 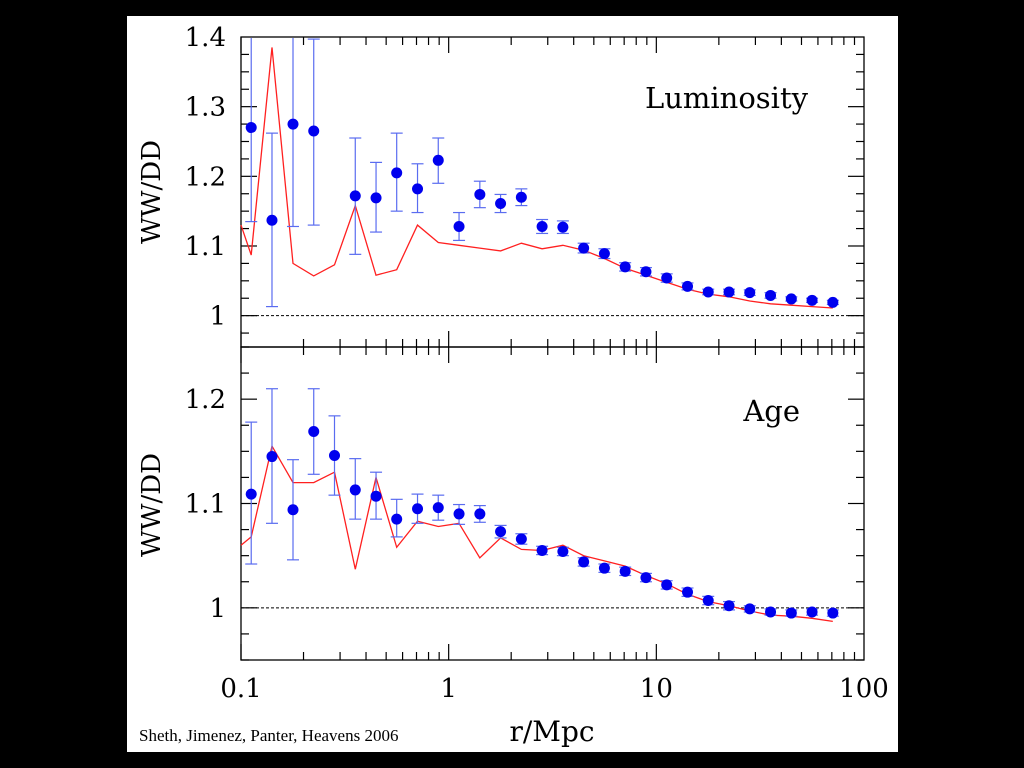 What do you see at coordinates (205, 108) in the screenshot?
I see `y-tick-label-luminosity: 1.3` at bounding box center [205, 108].